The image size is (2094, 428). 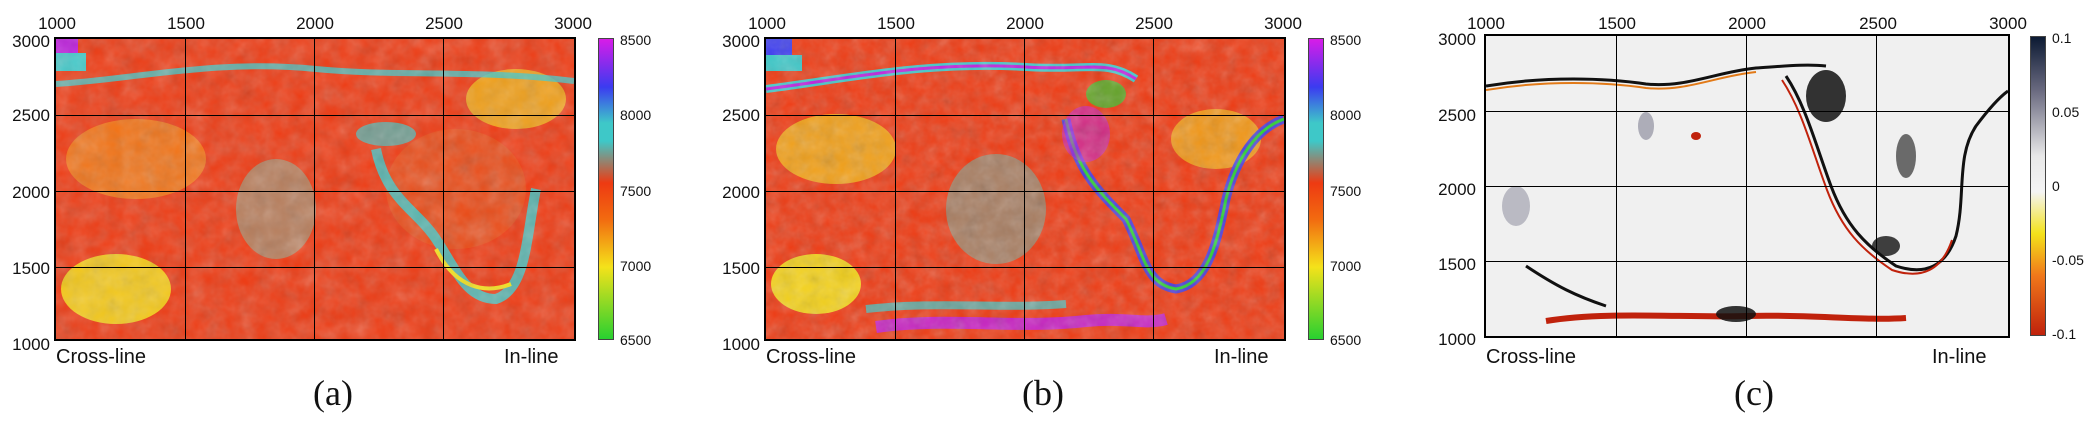 I want to click on caption-a: (a), so click(x=333, y=393).